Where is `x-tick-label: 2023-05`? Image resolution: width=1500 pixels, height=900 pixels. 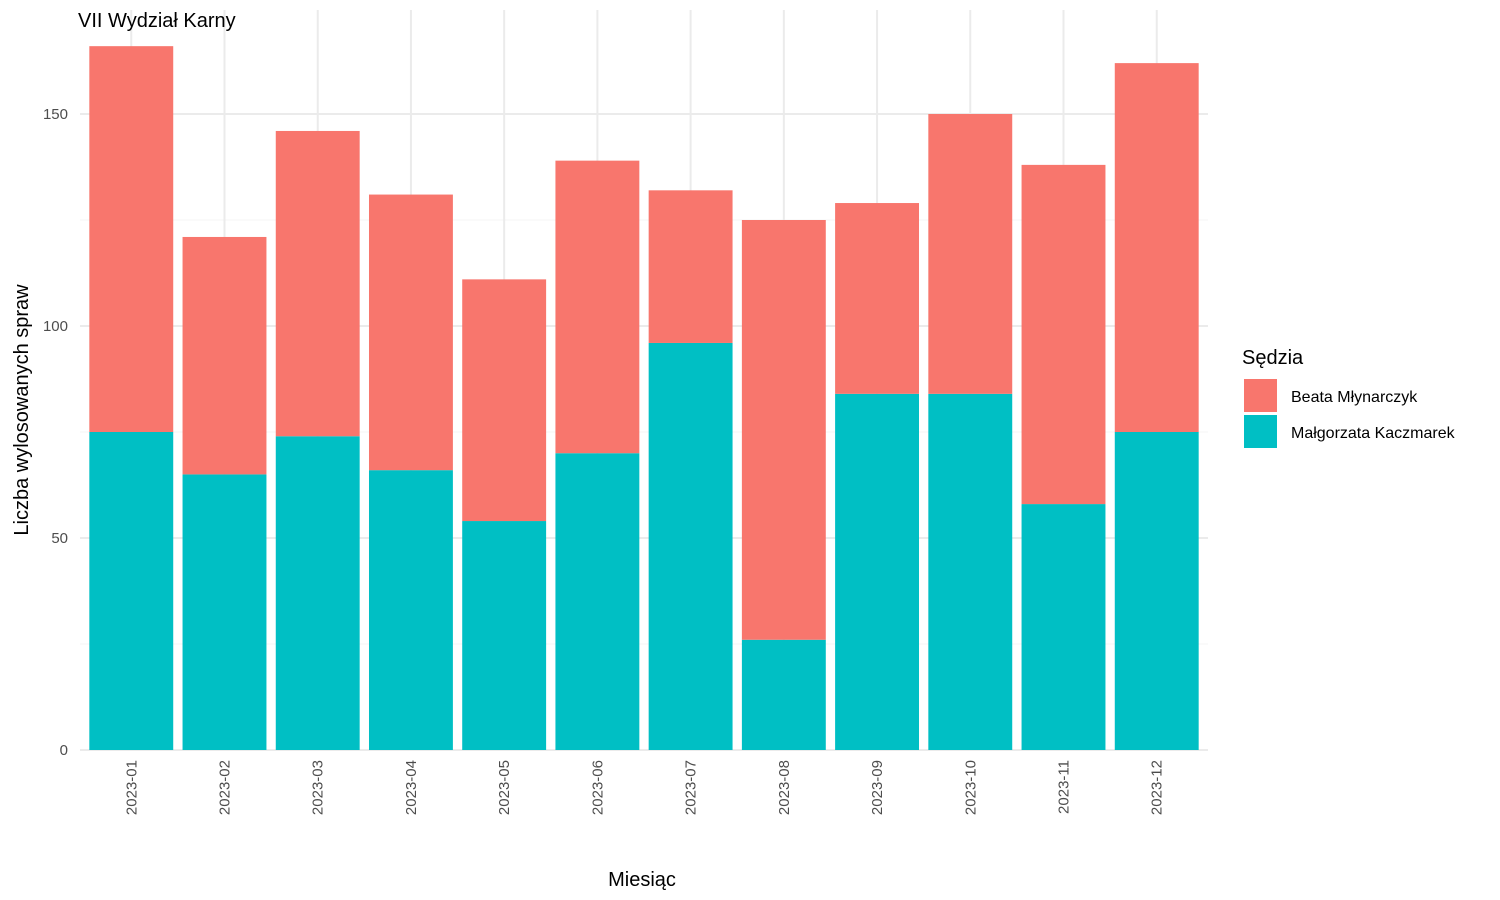 x-tick-label: 2023-05 is located at coordinates (504, 787).